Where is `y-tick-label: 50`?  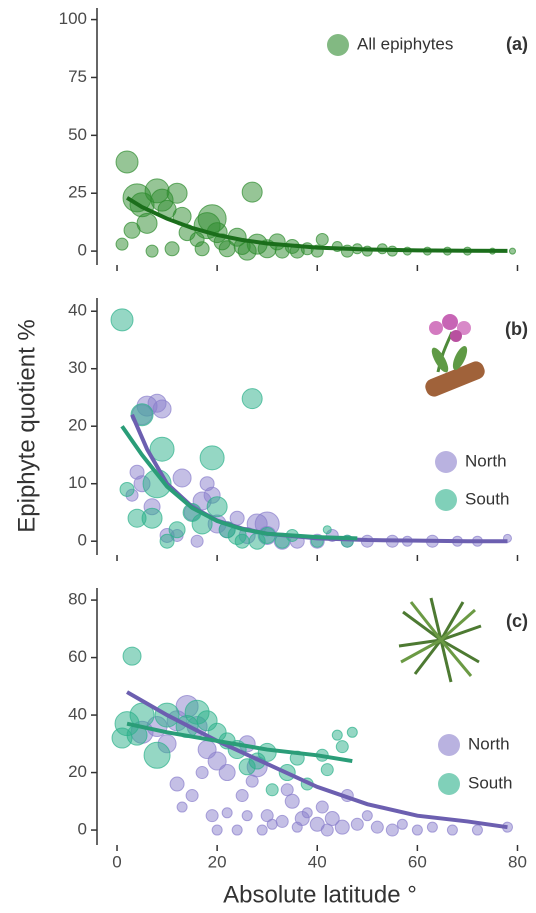 y-tick-label: 50 is located at coordinates (77, 134).